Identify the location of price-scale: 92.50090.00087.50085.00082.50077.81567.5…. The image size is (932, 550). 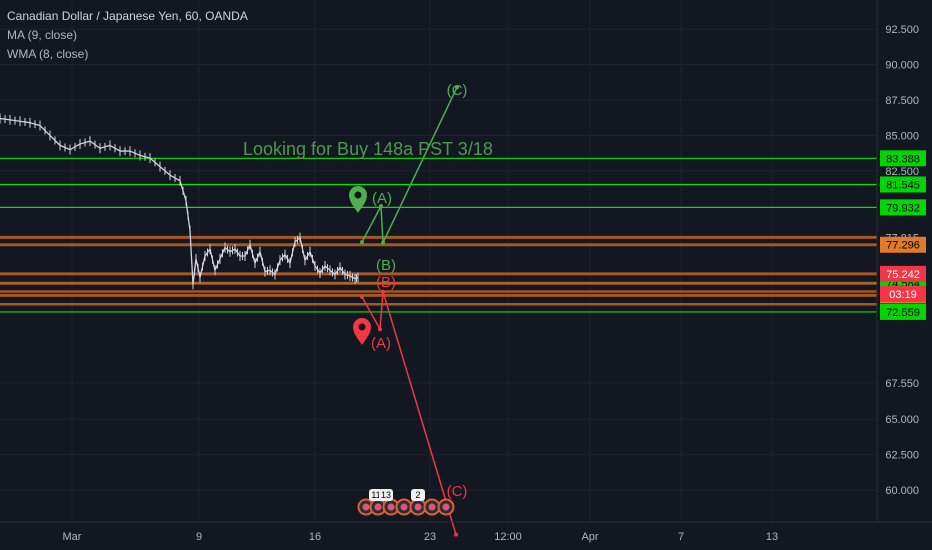
(902, 260).